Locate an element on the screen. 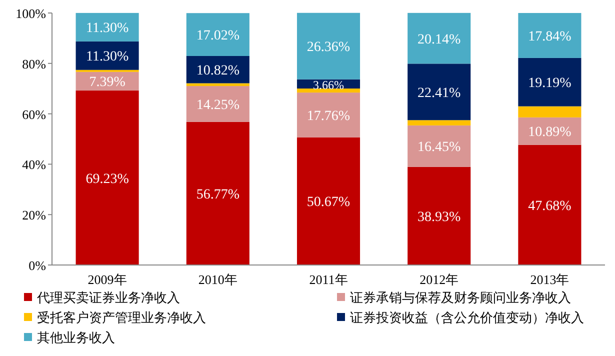 This screenshot has height=356, width=615. y-tick-label: 100% is located at coordinates (31, 13).